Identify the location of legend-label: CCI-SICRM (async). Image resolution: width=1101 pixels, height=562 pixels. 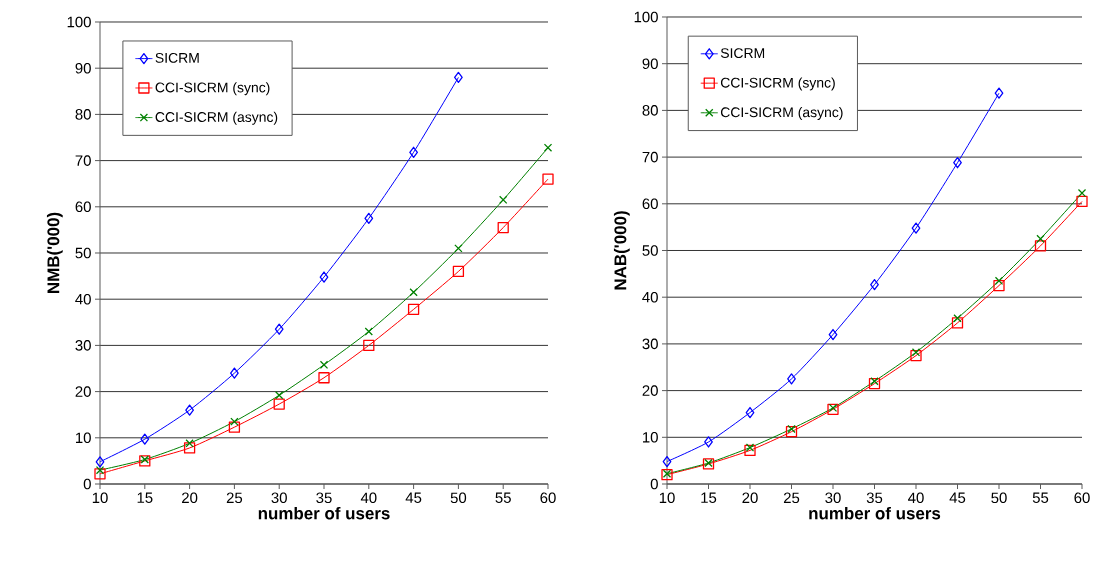
(216, 118).